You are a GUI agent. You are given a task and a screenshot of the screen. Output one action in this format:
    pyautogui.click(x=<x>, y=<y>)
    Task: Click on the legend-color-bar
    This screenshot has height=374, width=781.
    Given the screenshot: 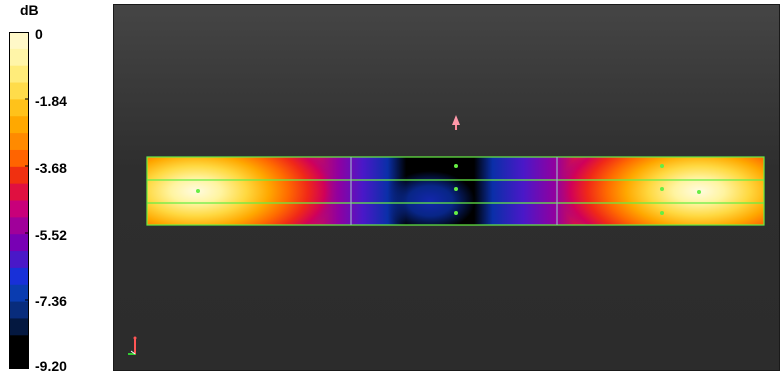 What is the action you would take?
    pyautogui.click(x=19, y=200)
    